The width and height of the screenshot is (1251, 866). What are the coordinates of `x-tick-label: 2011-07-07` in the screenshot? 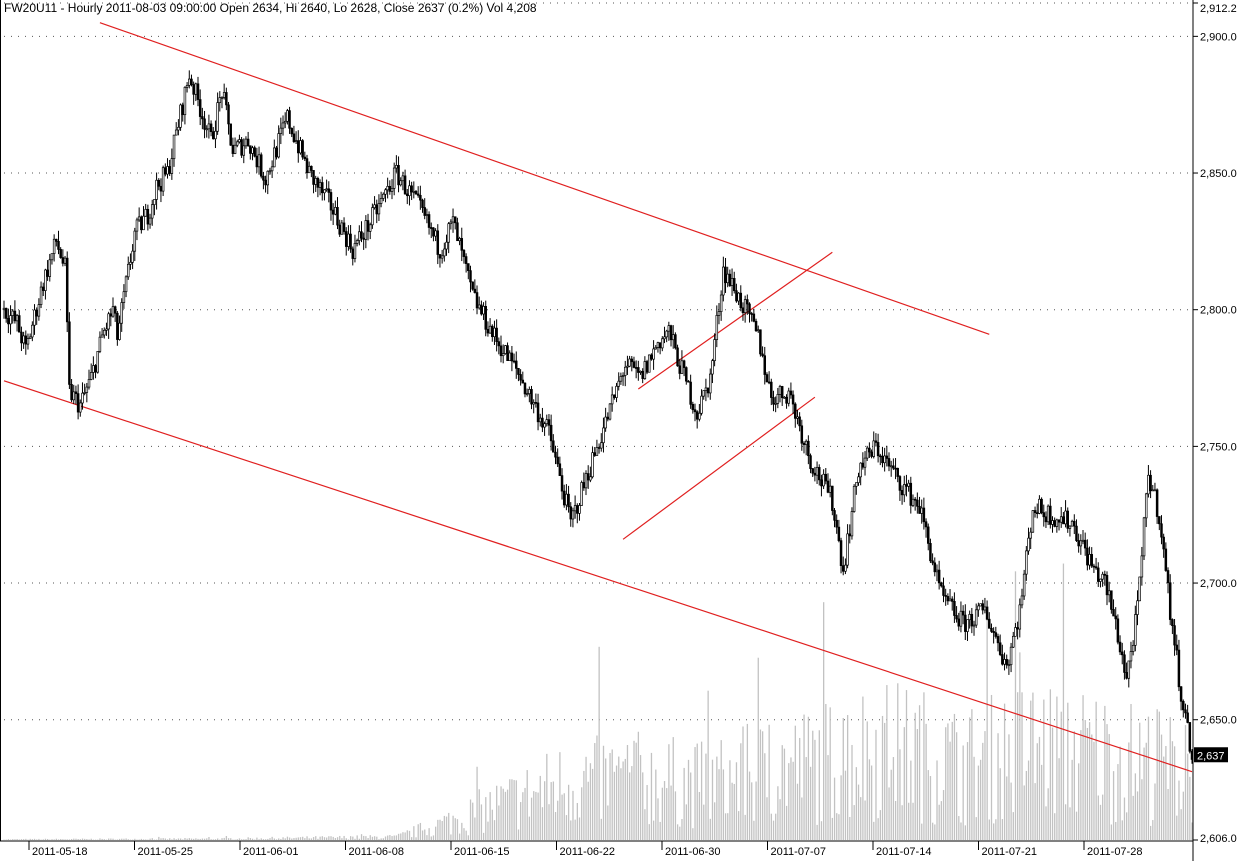 It's located at (798, 852).